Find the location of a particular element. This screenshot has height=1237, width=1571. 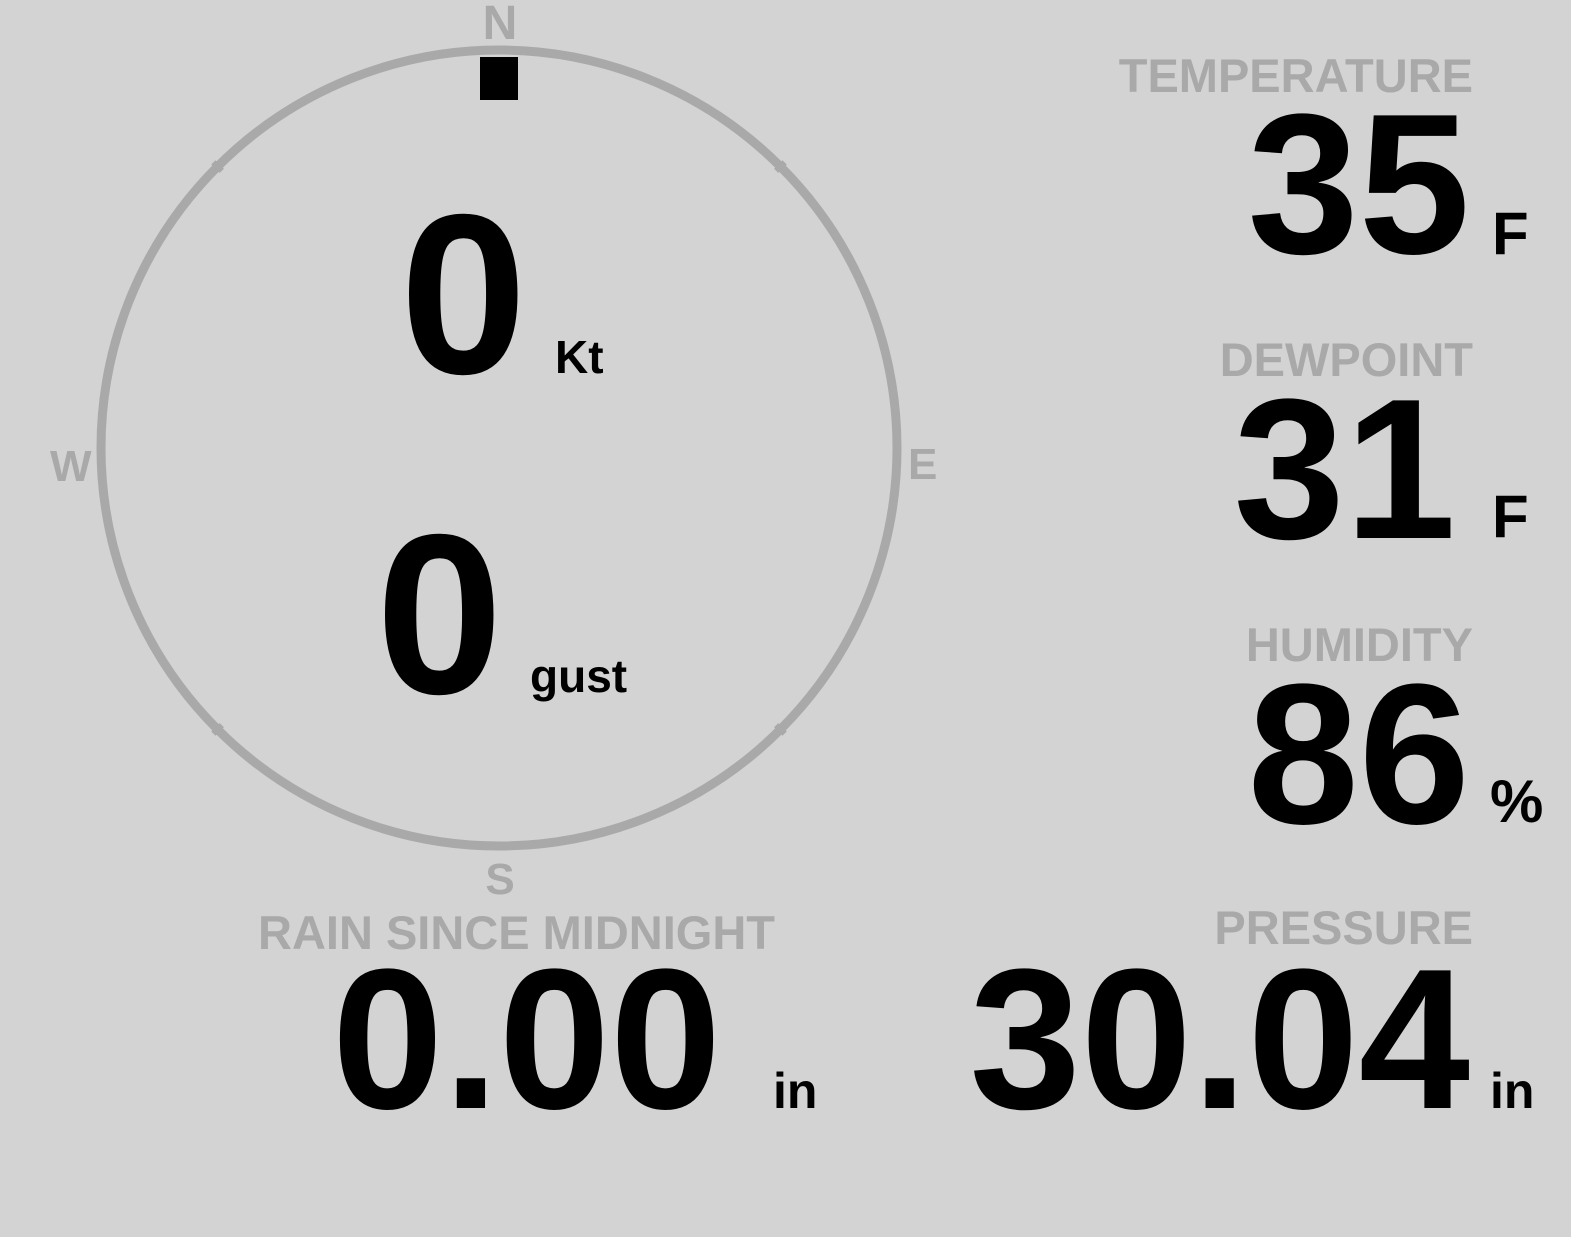

humidity-label: HUMIDITY is located at coordinates (1359, 644).